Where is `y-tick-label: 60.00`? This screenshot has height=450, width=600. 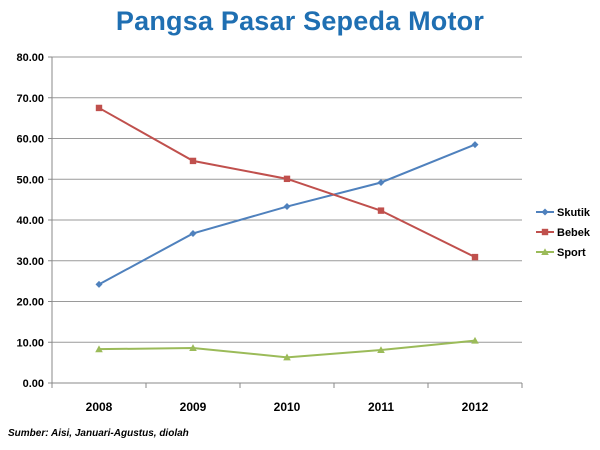
y-tick-label: 60.00 is located at coordinates (30, 140).